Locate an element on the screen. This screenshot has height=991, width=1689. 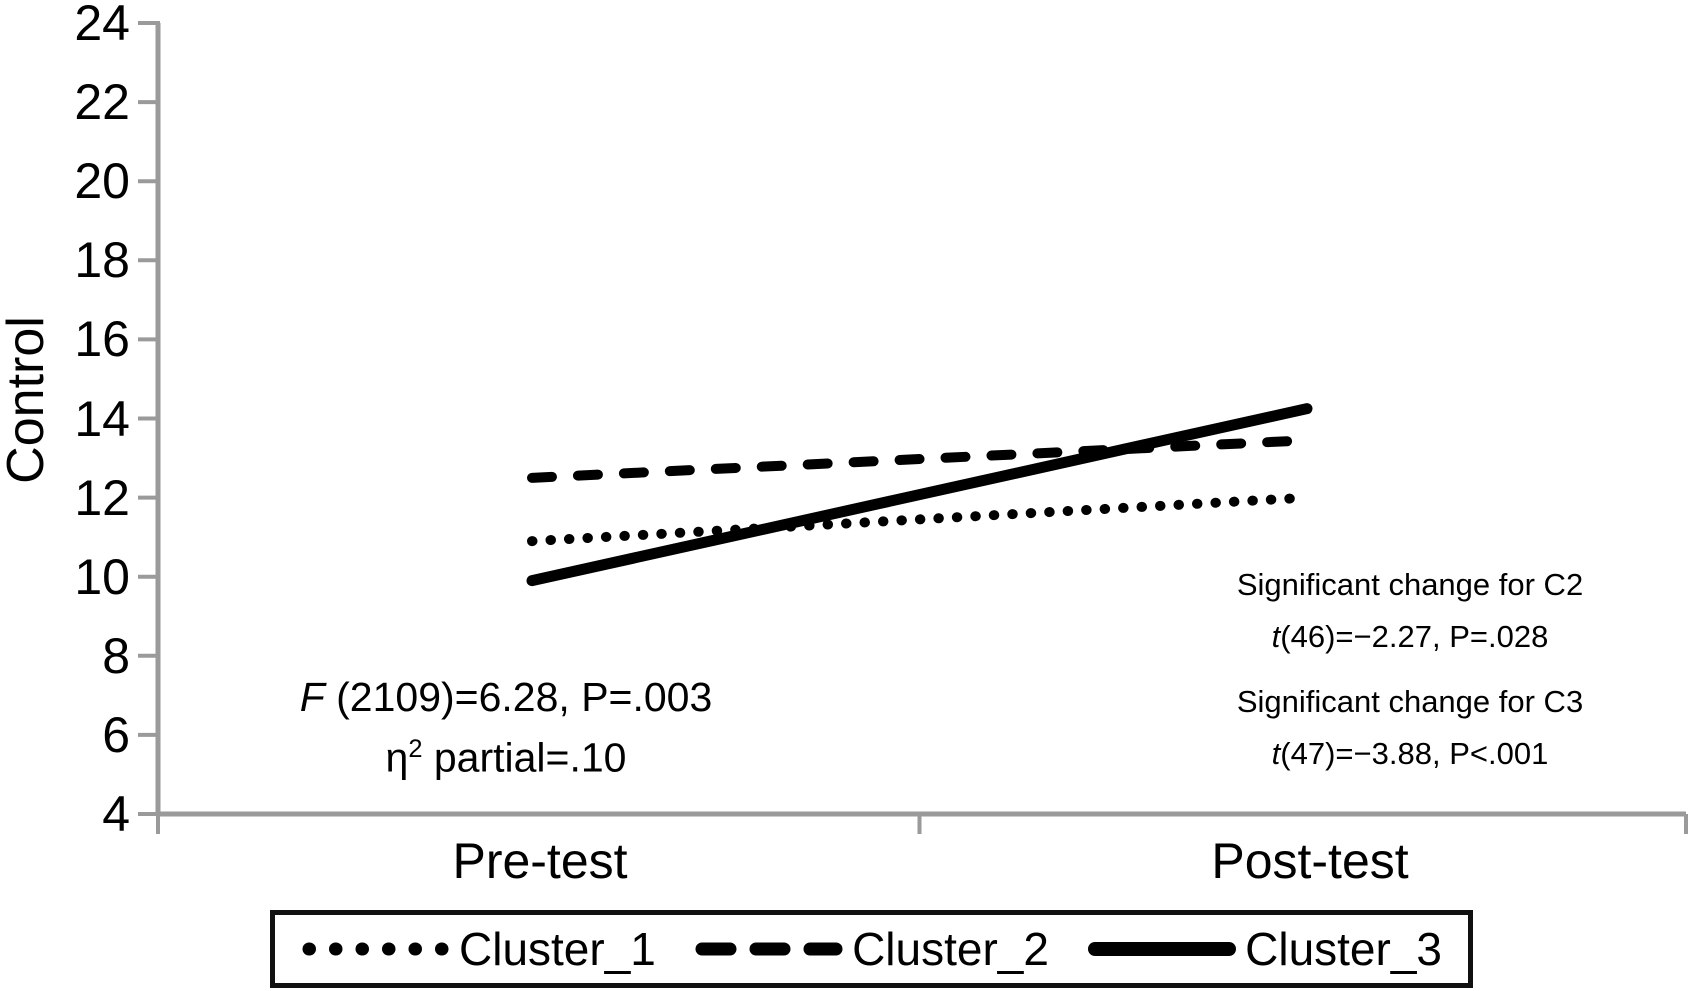
legend: Cluster_1 Cluster_2 Cluster_3 is located at coordinates (871, 949).